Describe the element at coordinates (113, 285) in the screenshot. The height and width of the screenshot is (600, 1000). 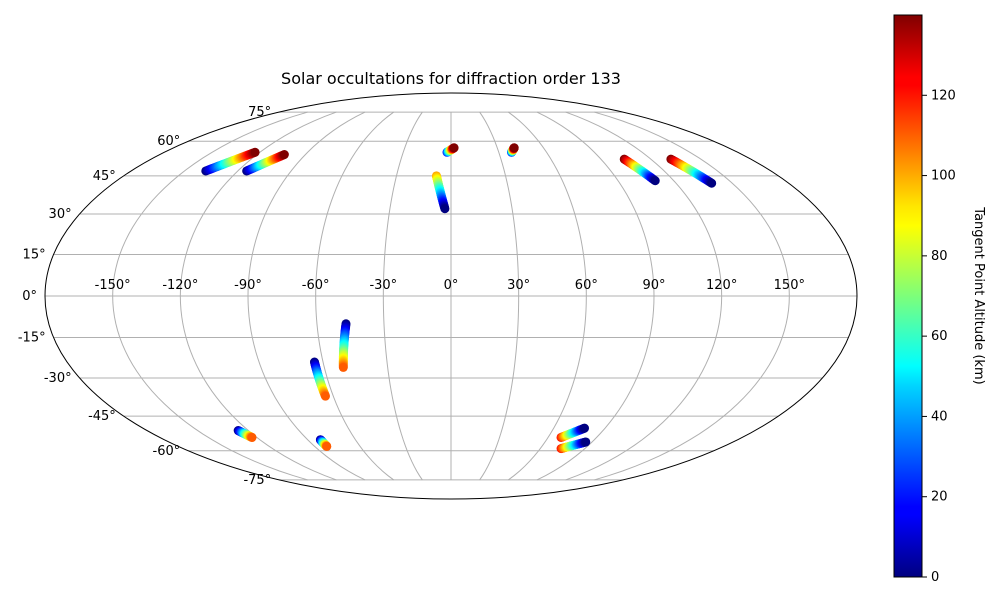
I see `longitude-tick-label: -150°` at that location.